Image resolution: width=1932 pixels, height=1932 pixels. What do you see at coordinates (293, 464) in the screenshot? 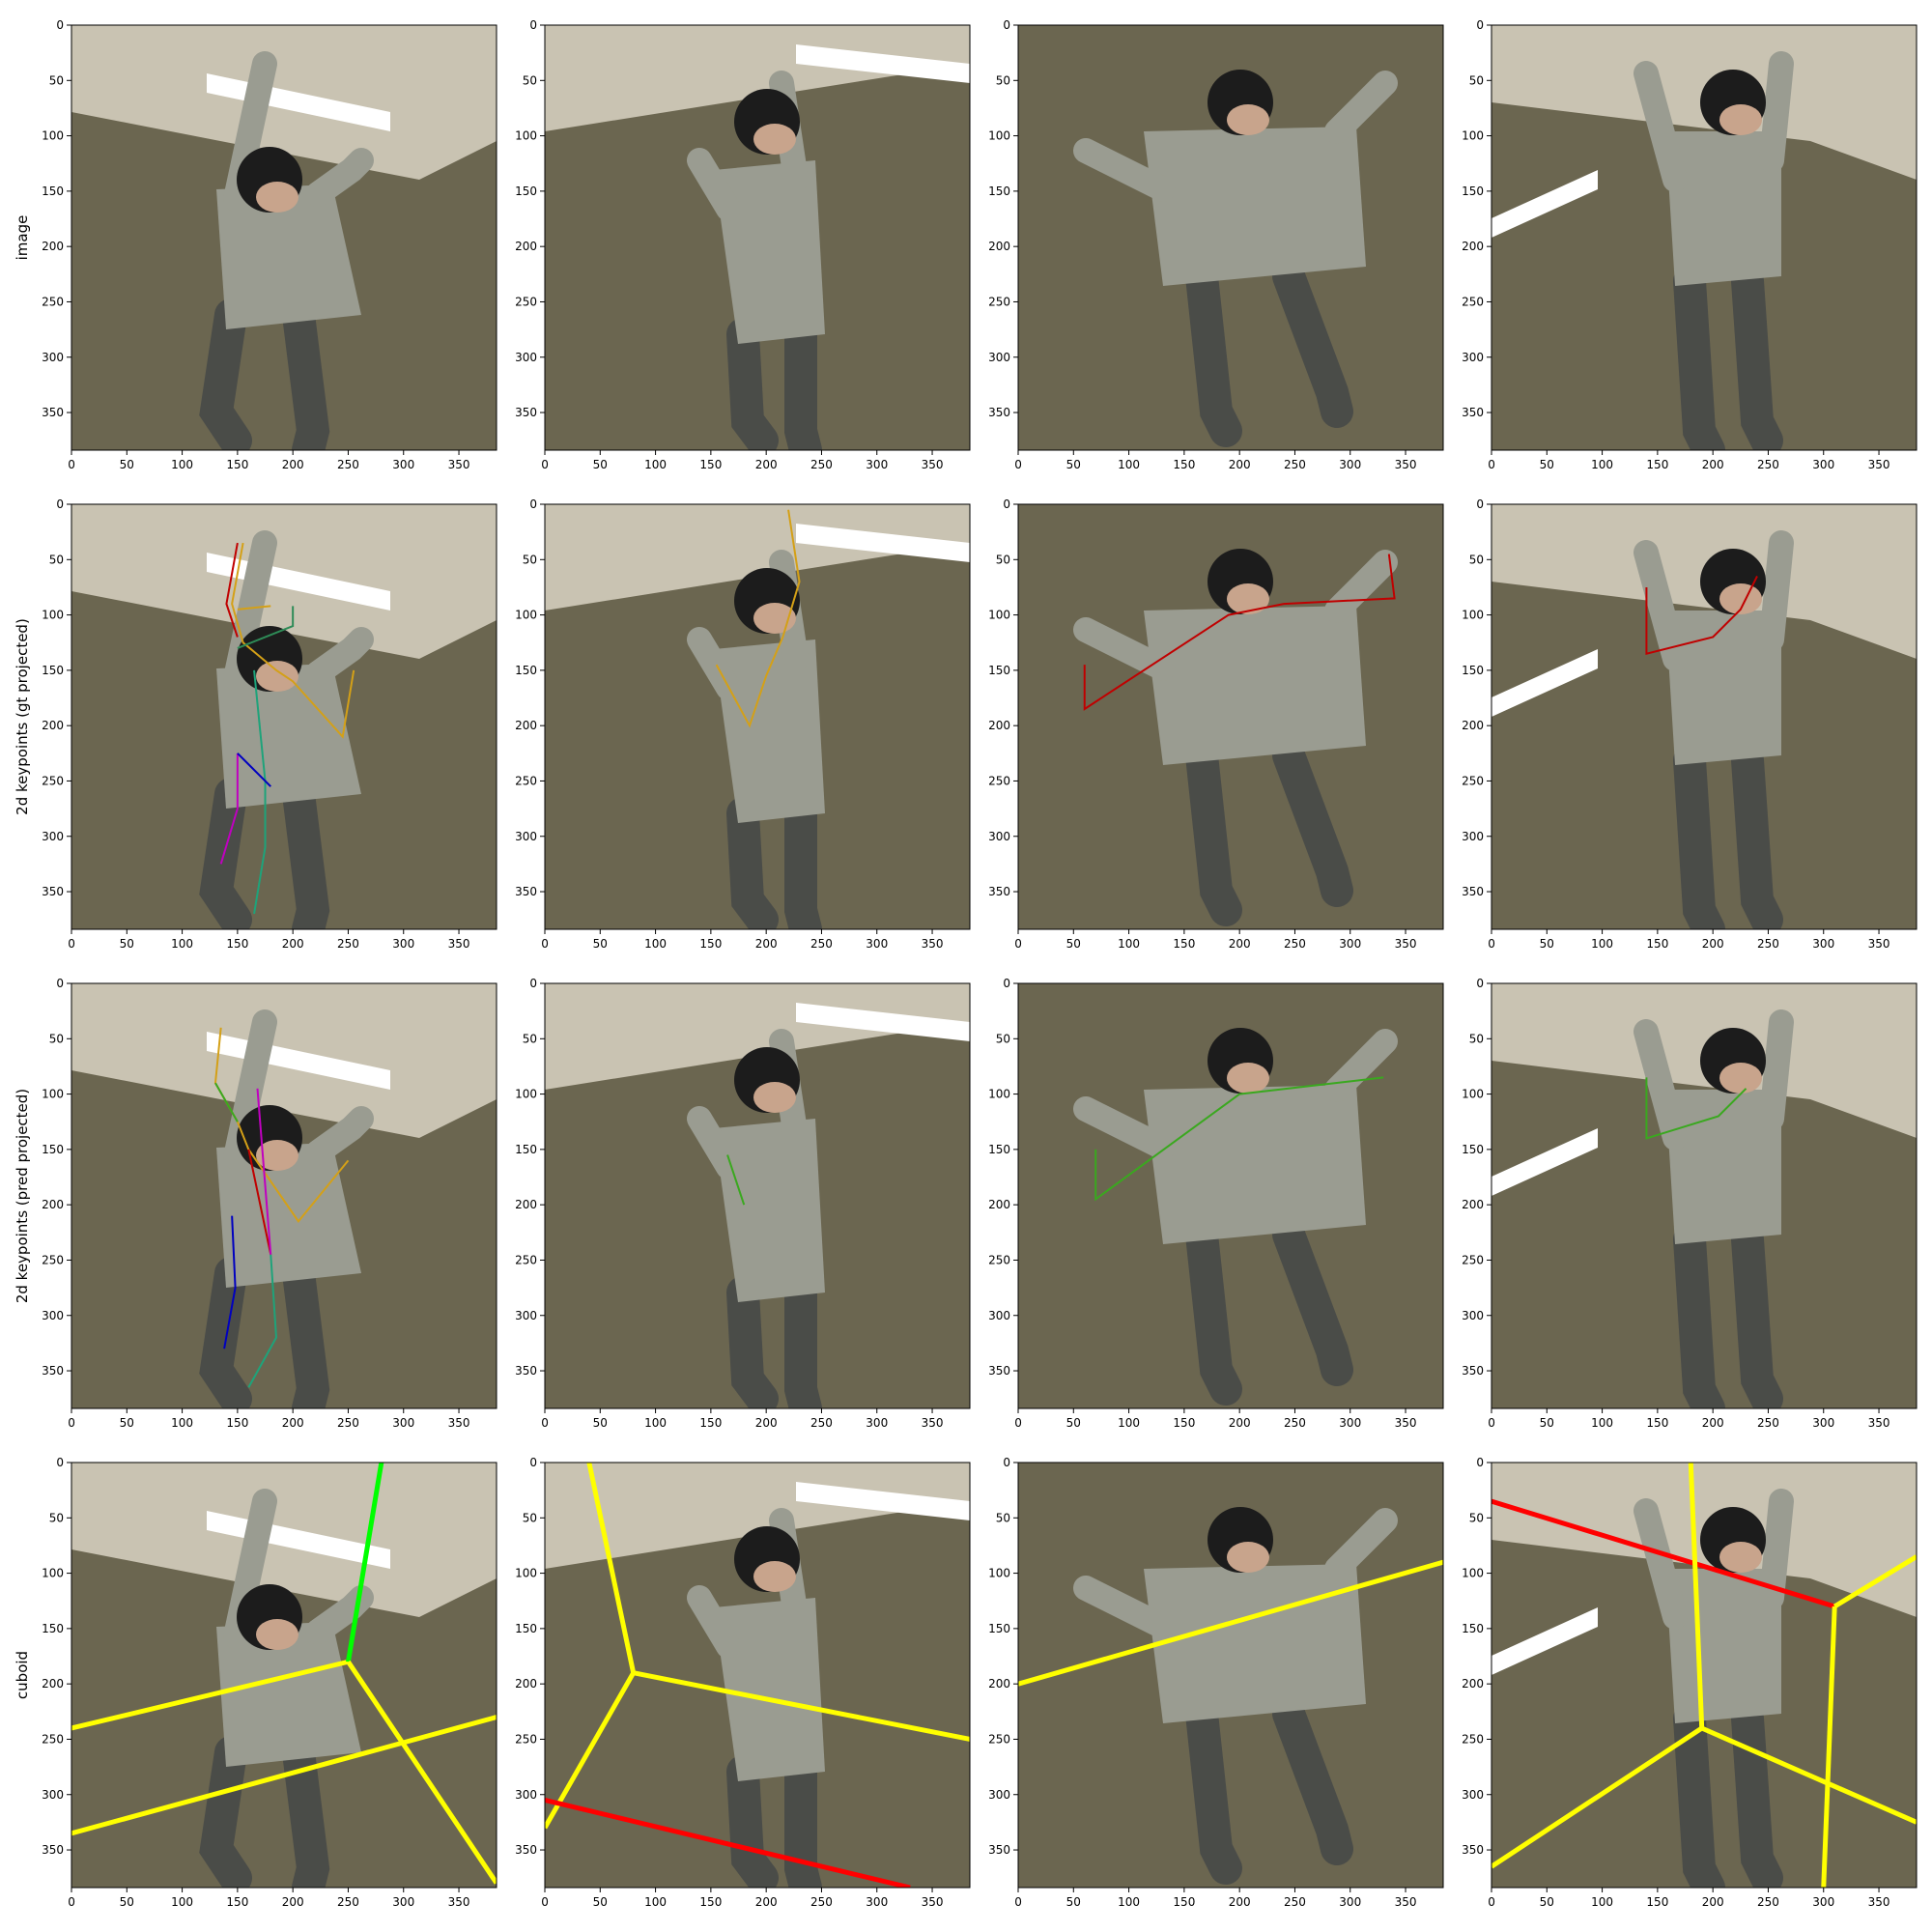
I see `x-tick-label: 200` at bounding box center [293, 464].